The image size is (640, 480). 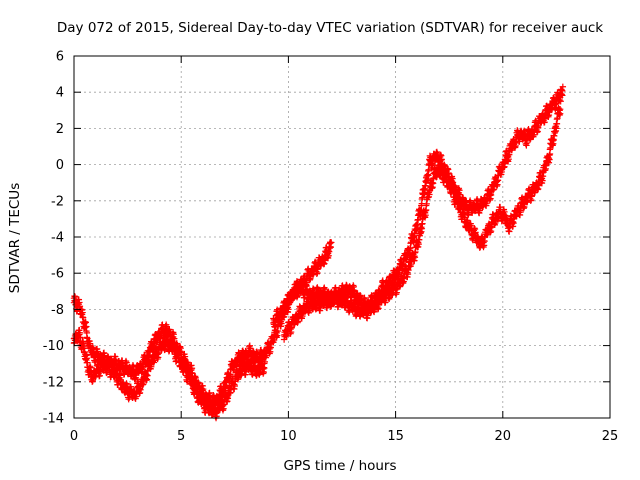 What do you see at coordinates (53, 419) in the screenshot?
I see `y-tick-label: -14` at bounding box center [53, 419].